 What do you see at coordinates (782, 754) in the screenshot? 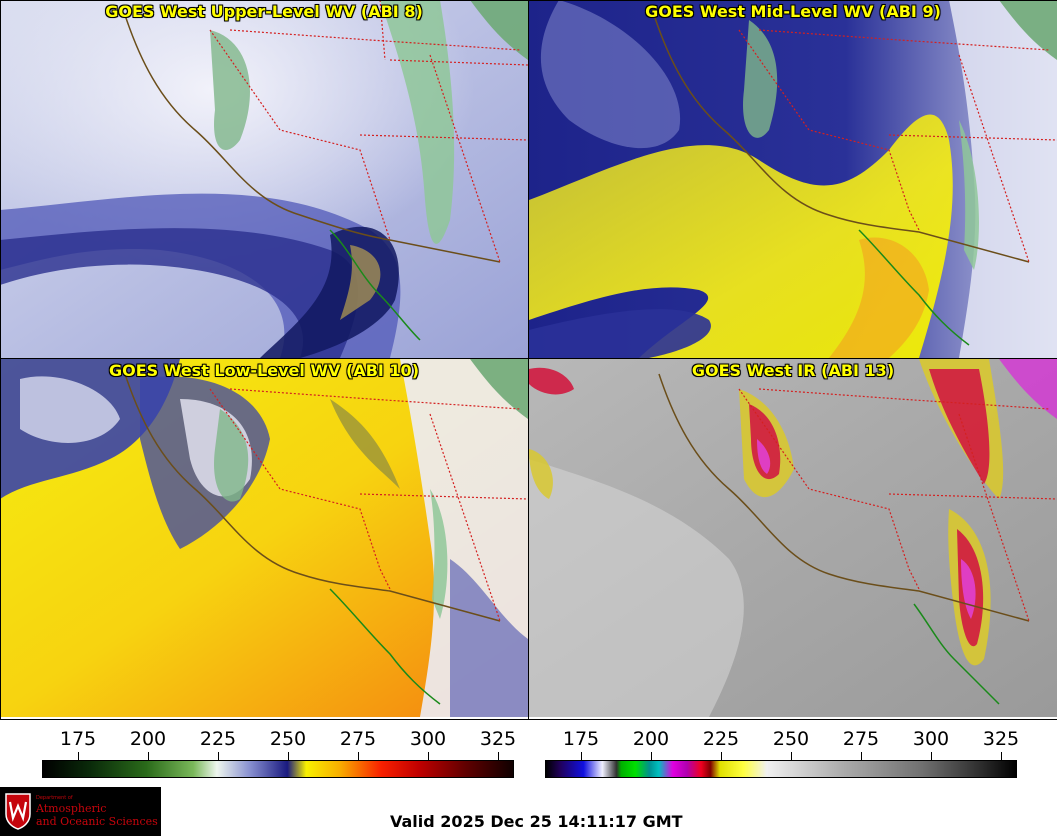
I see `ir-colorbar: 175 200 225 250 275 300 325` at bounding box center [782, 754].